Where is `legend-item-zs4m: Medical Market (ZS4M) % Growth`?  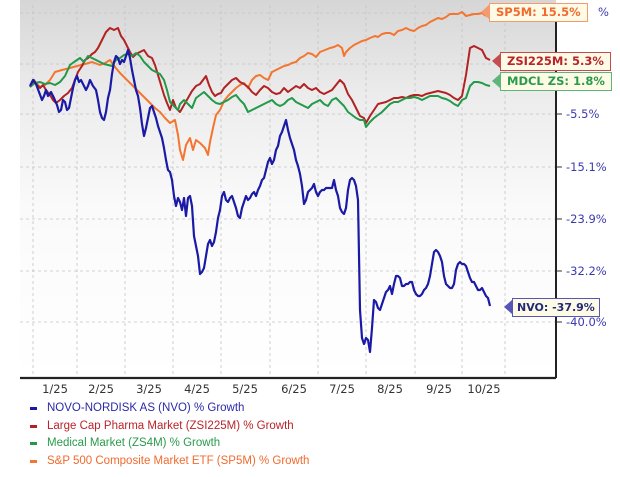
legend-item-zs4m: Medical Market (ZS4M) % Growth is located at coordinates (169, 444).